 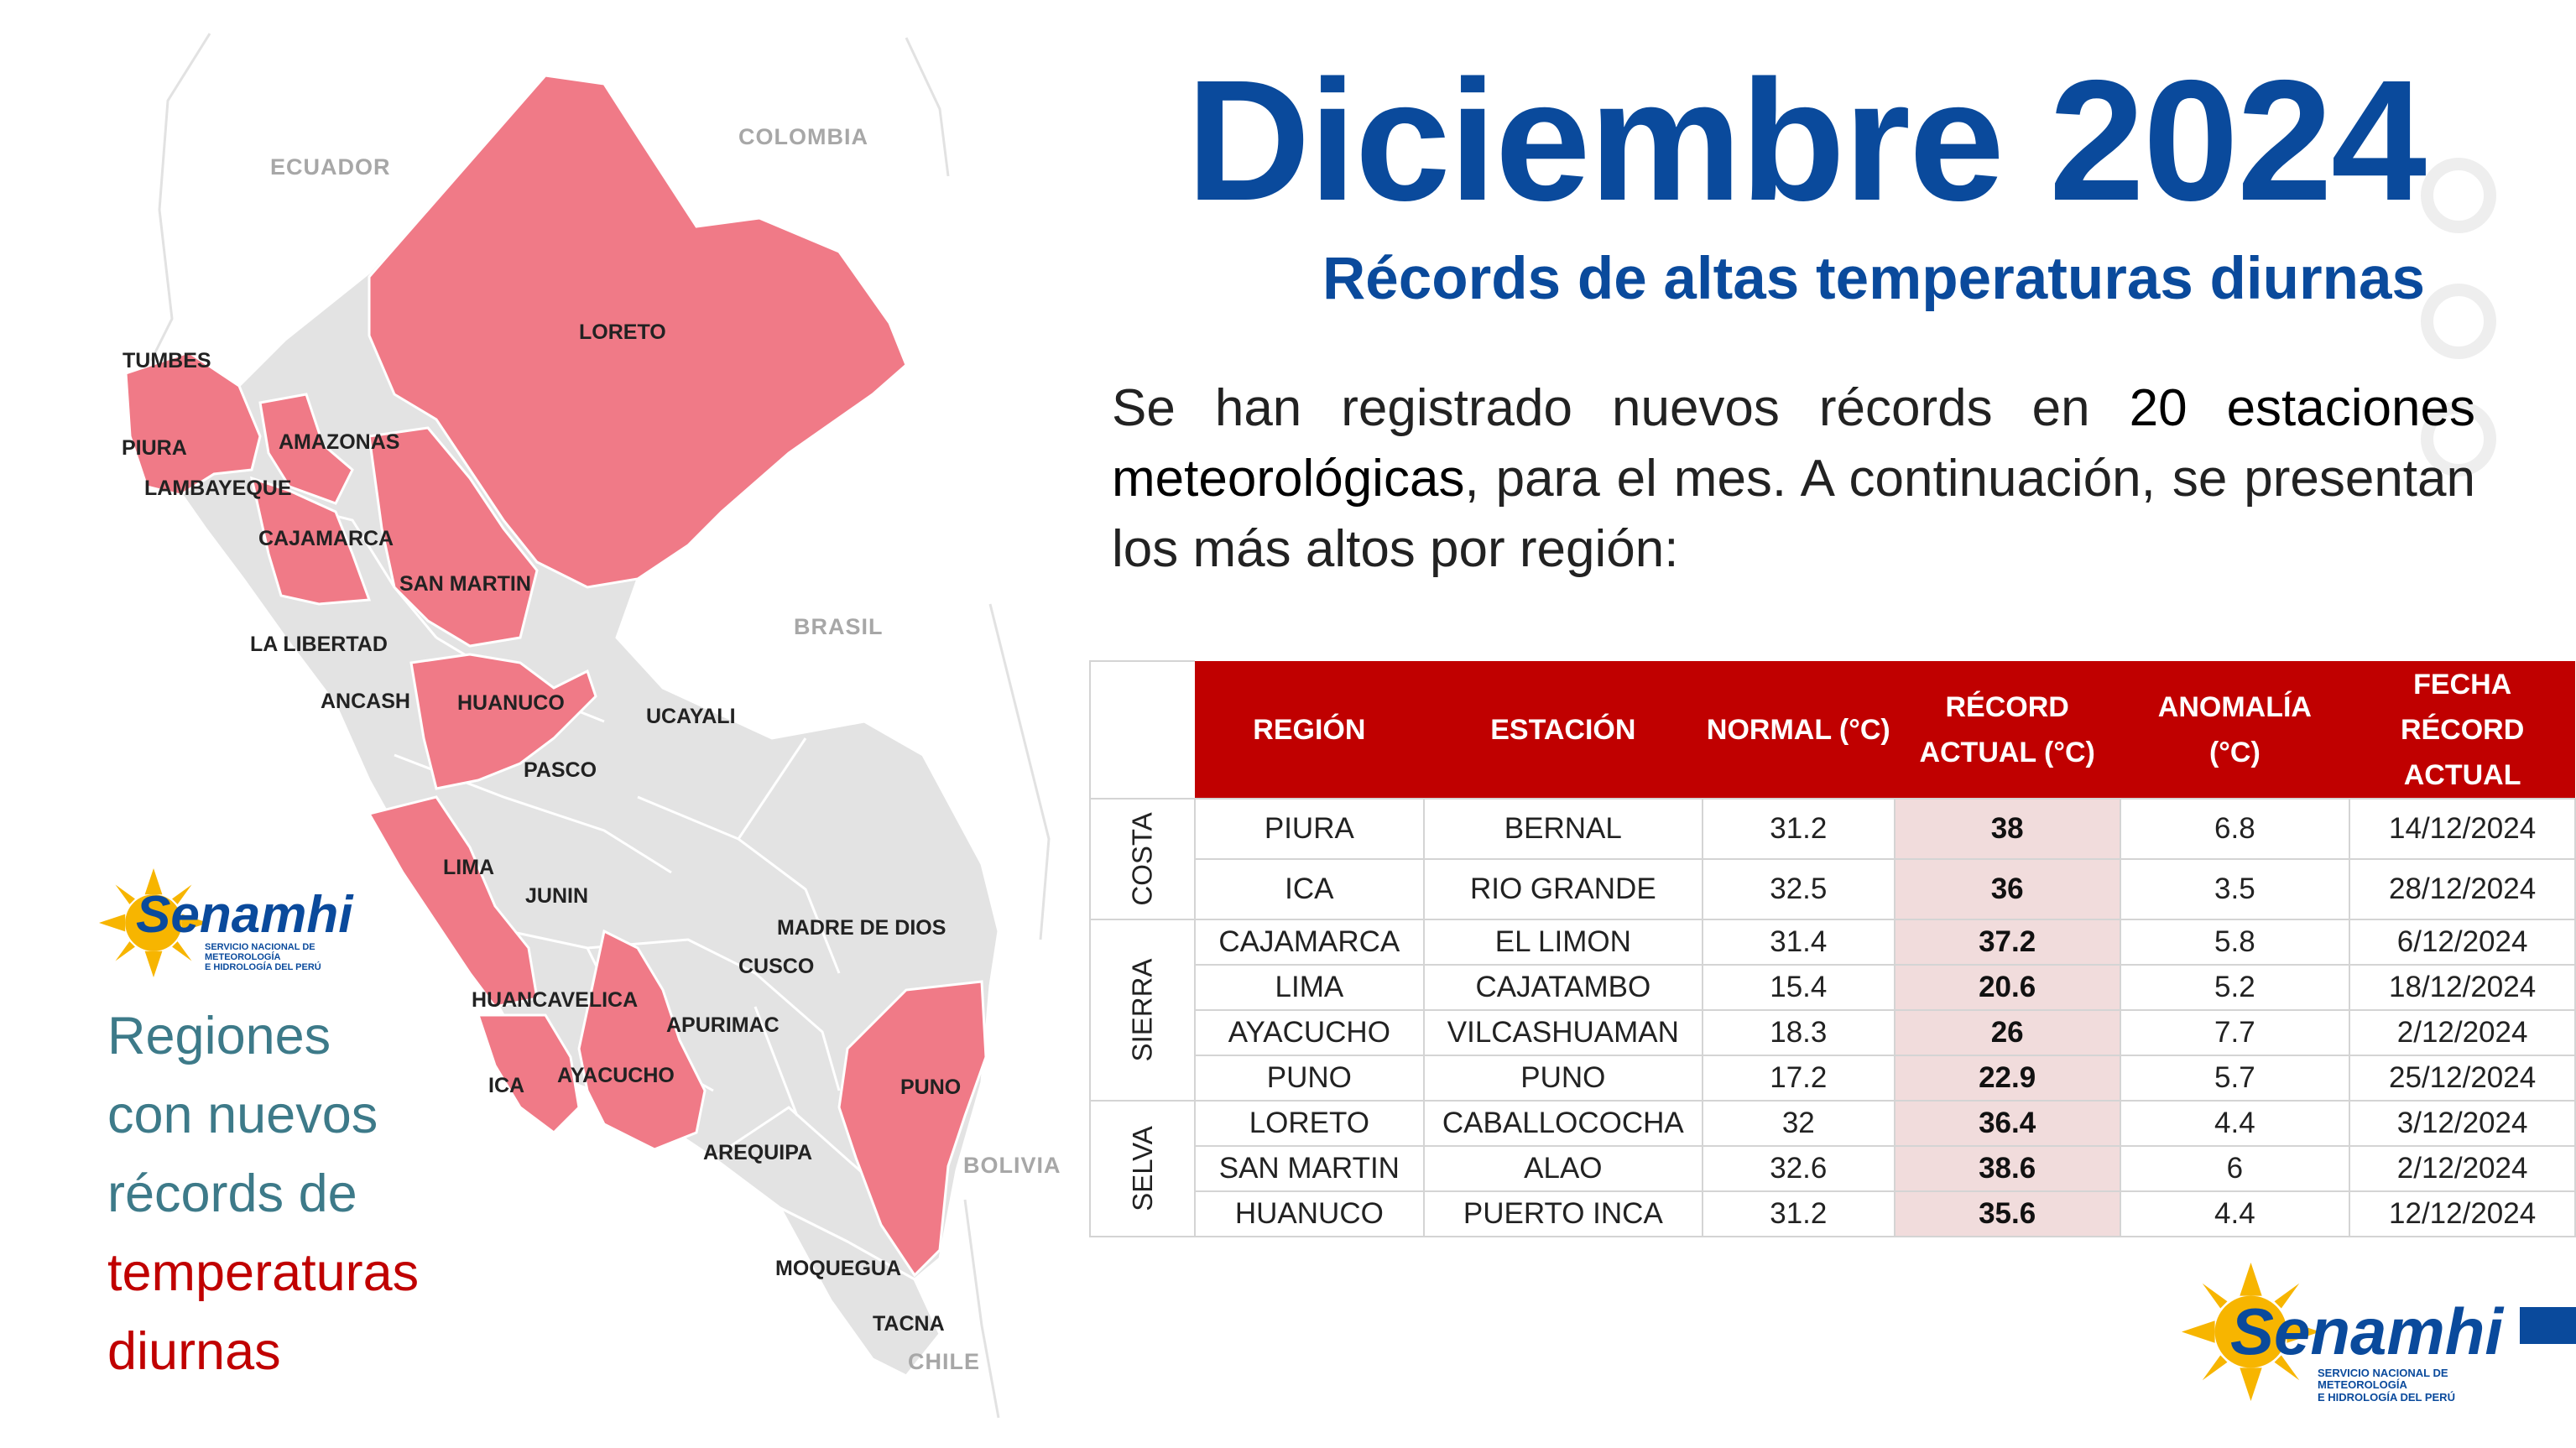 What do you see at coordinates (2235, 1078) in the screenshot?
I see `cell-anomaly: 5.7` at bounding box center [2235, 1078].